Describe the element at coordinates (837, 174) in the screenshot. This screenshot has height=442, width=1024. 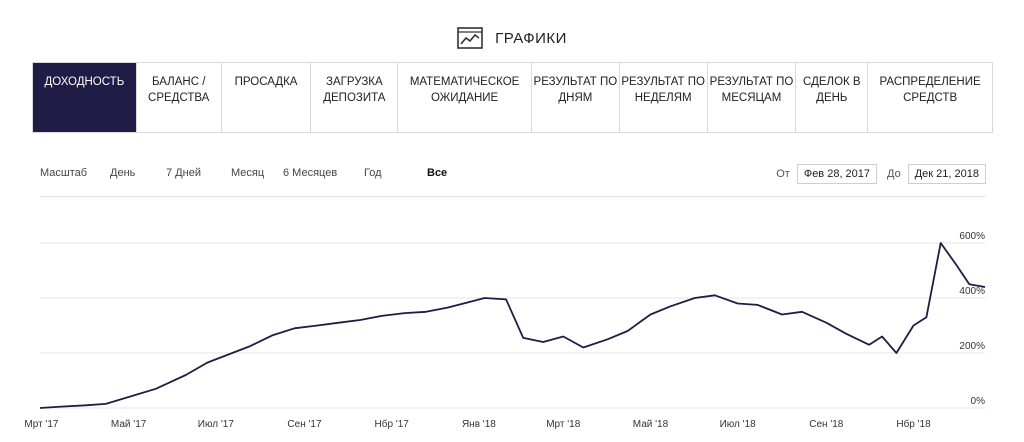
I see `from-date-input: Фев 28, 2017` at that location.